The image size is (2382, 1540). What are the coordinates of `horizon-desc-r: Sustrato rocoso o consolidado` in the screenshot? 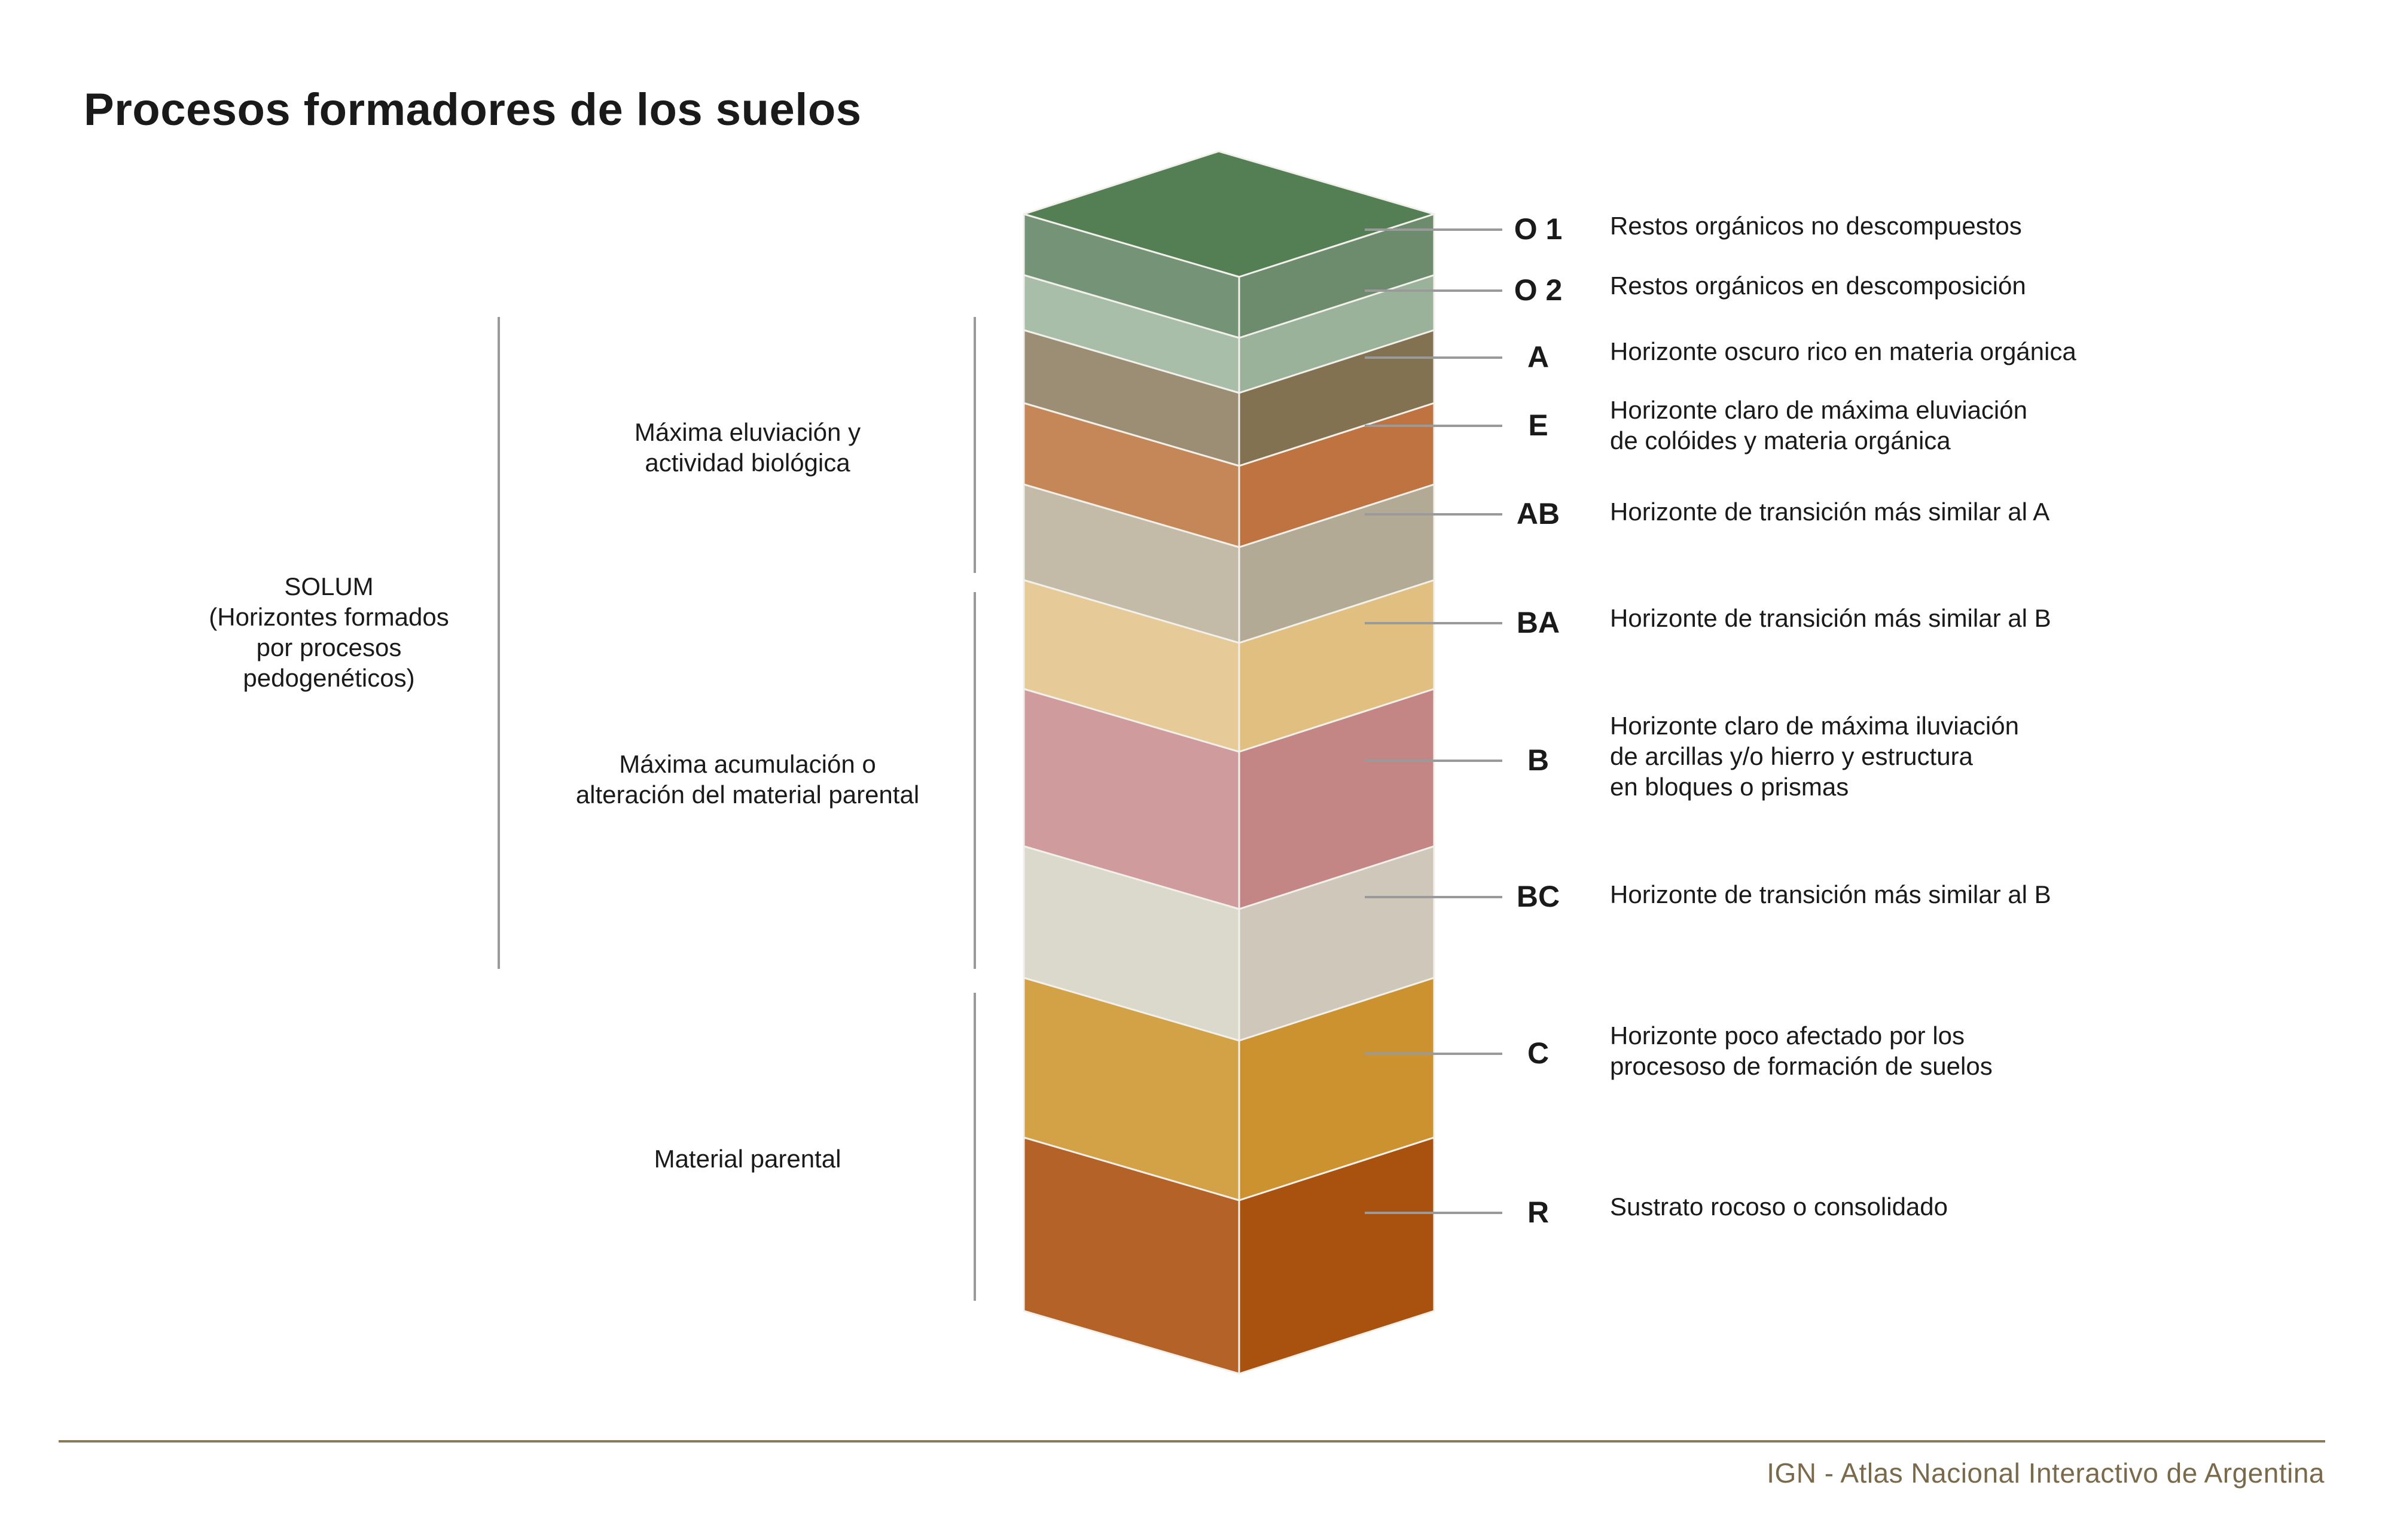 It's located at (1779, 1206).